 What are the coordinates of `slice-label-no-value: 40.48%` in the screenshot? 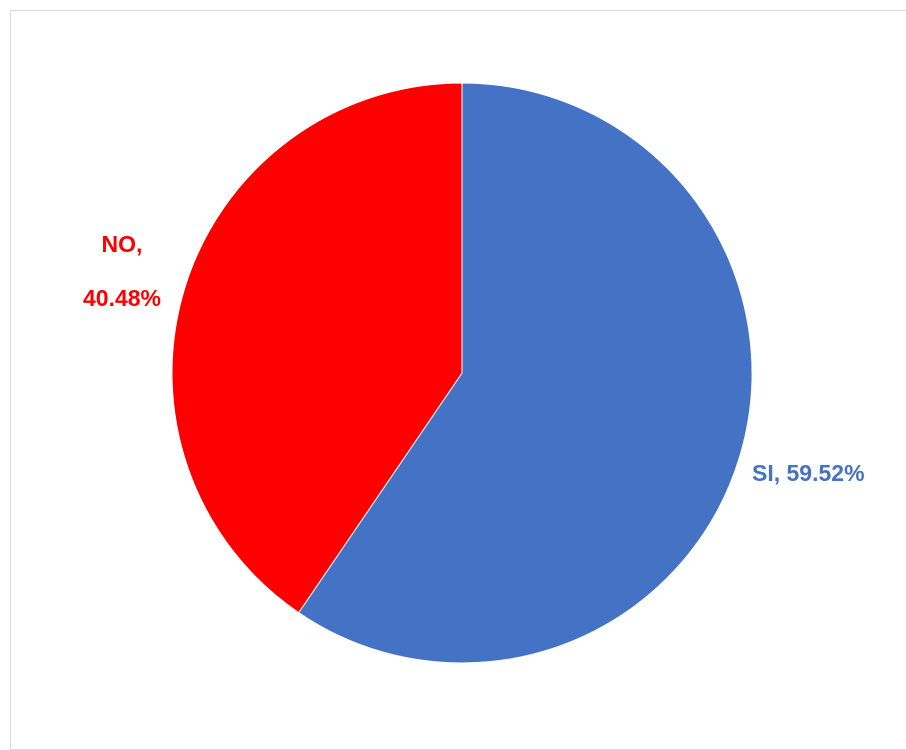 It's located at (122, 298).